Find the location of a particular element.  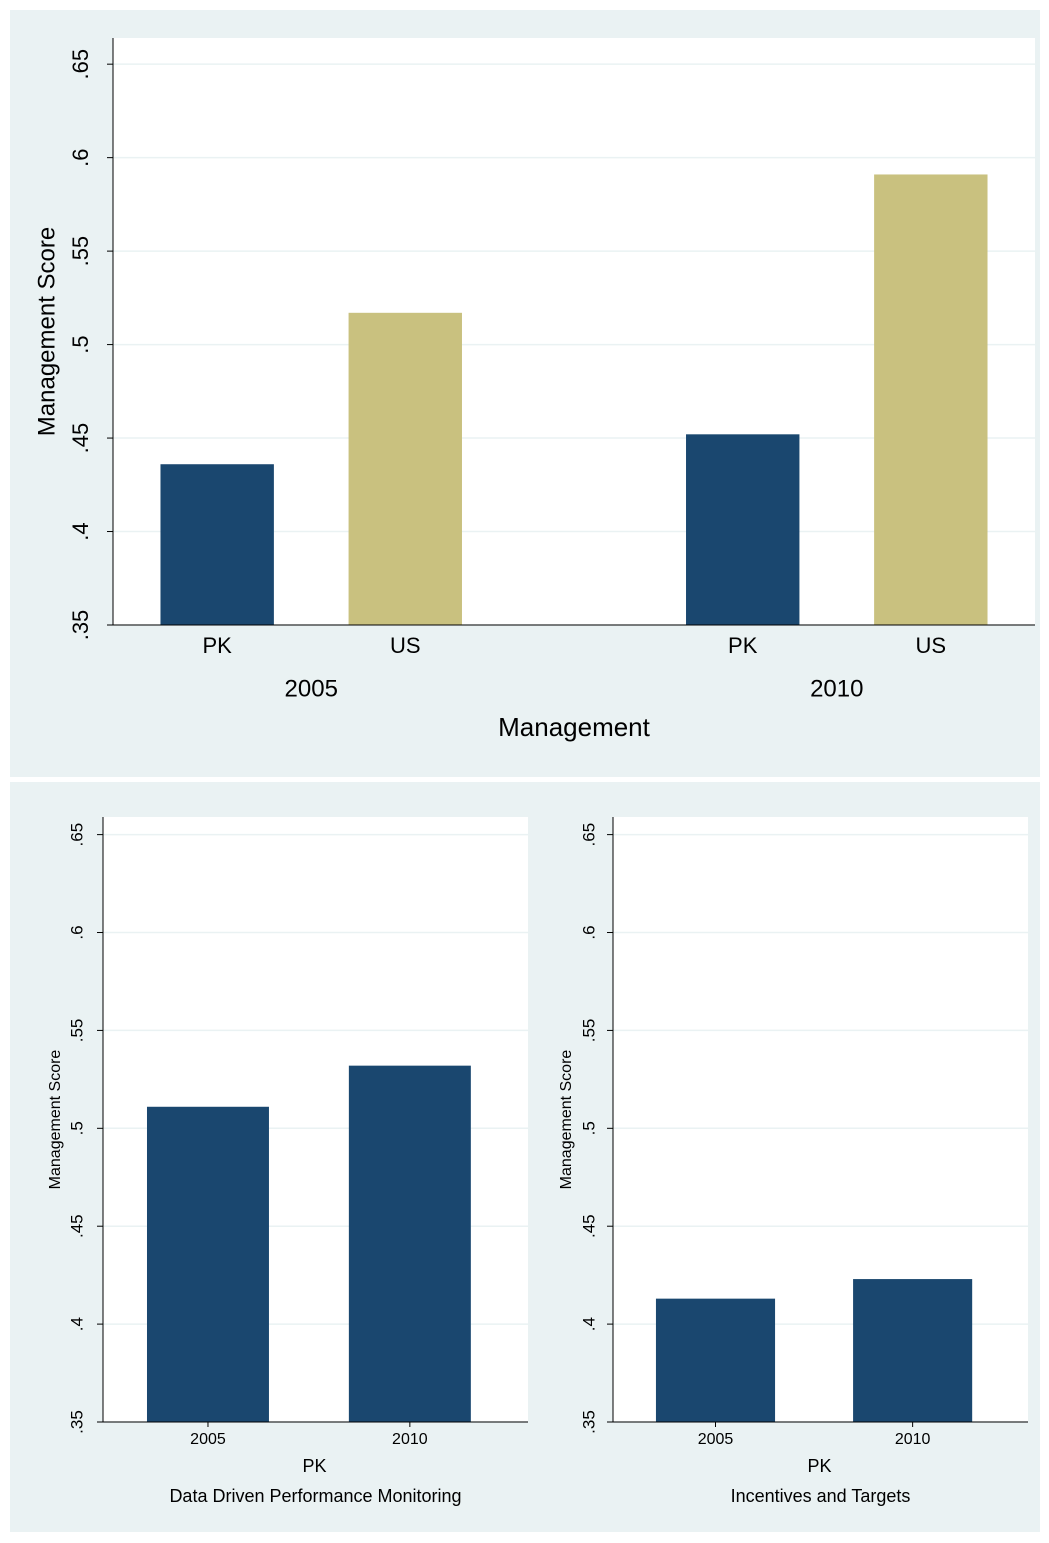

caption: Data Driven Performance Monitoring is located at coordinates (315, 1496).